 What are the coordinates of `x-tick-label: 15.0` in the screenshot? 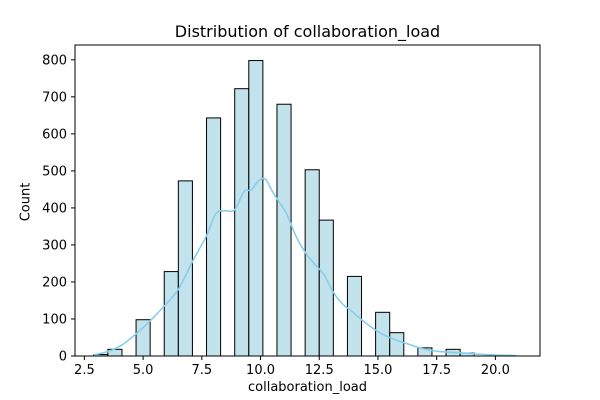 It's located at (377, 370).